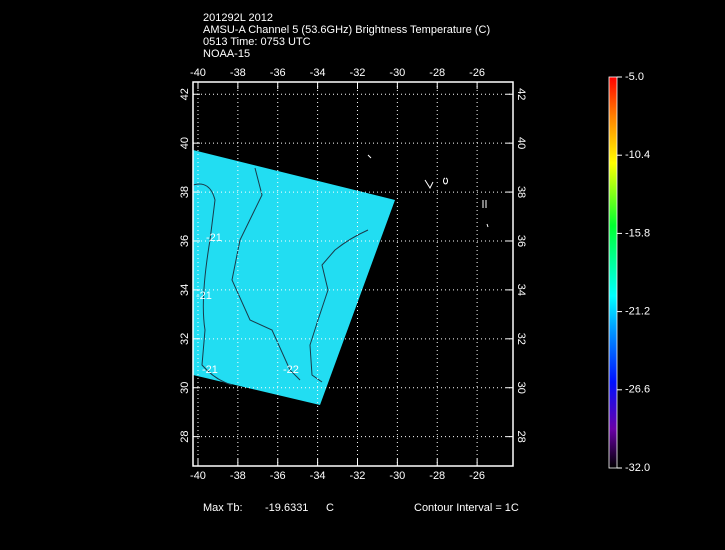 Image resolution: width=725 pixels, height=550 pixels. Describe the element at coordinates (637, 390) in the screenshot. I see `colorbar-tick-label: -26.6` at that location.